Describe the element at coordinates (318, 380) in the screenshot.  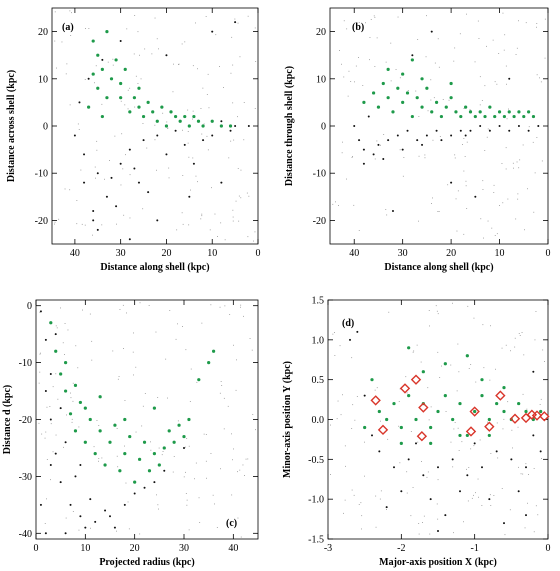
I see `y-tick-label: 0.5` at that location.